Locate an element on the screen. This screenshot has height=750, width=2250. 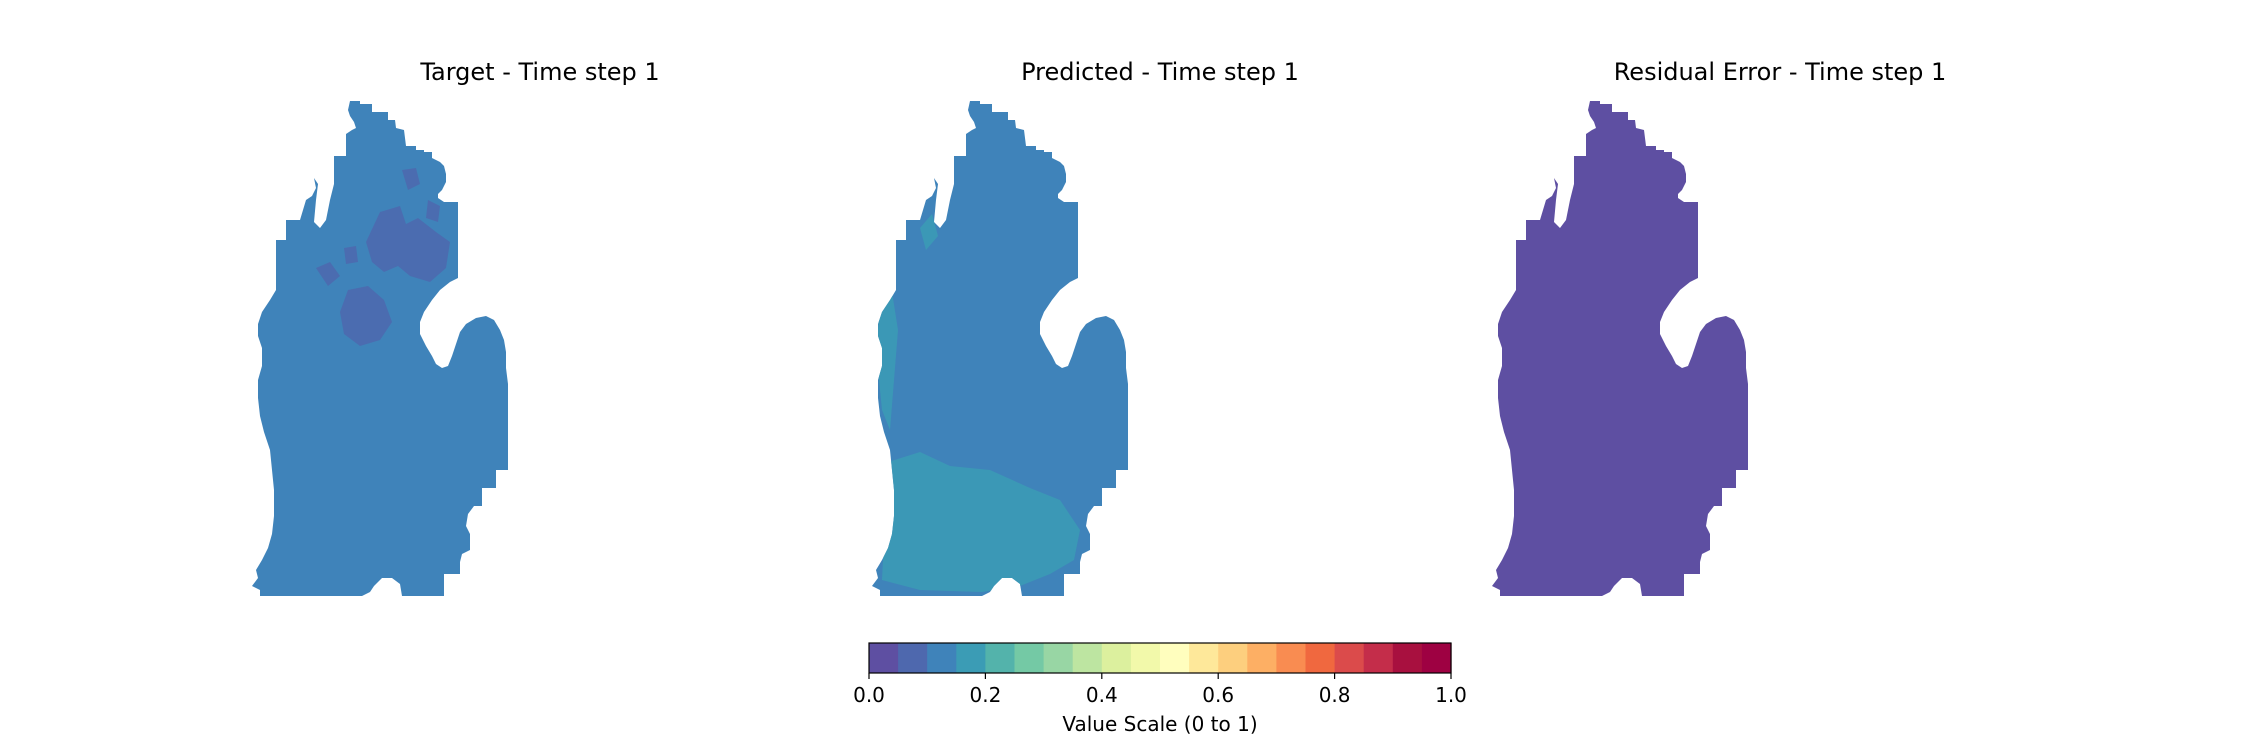
target-map-title: Target - Time step 1 is located at coordinates (539, 72).